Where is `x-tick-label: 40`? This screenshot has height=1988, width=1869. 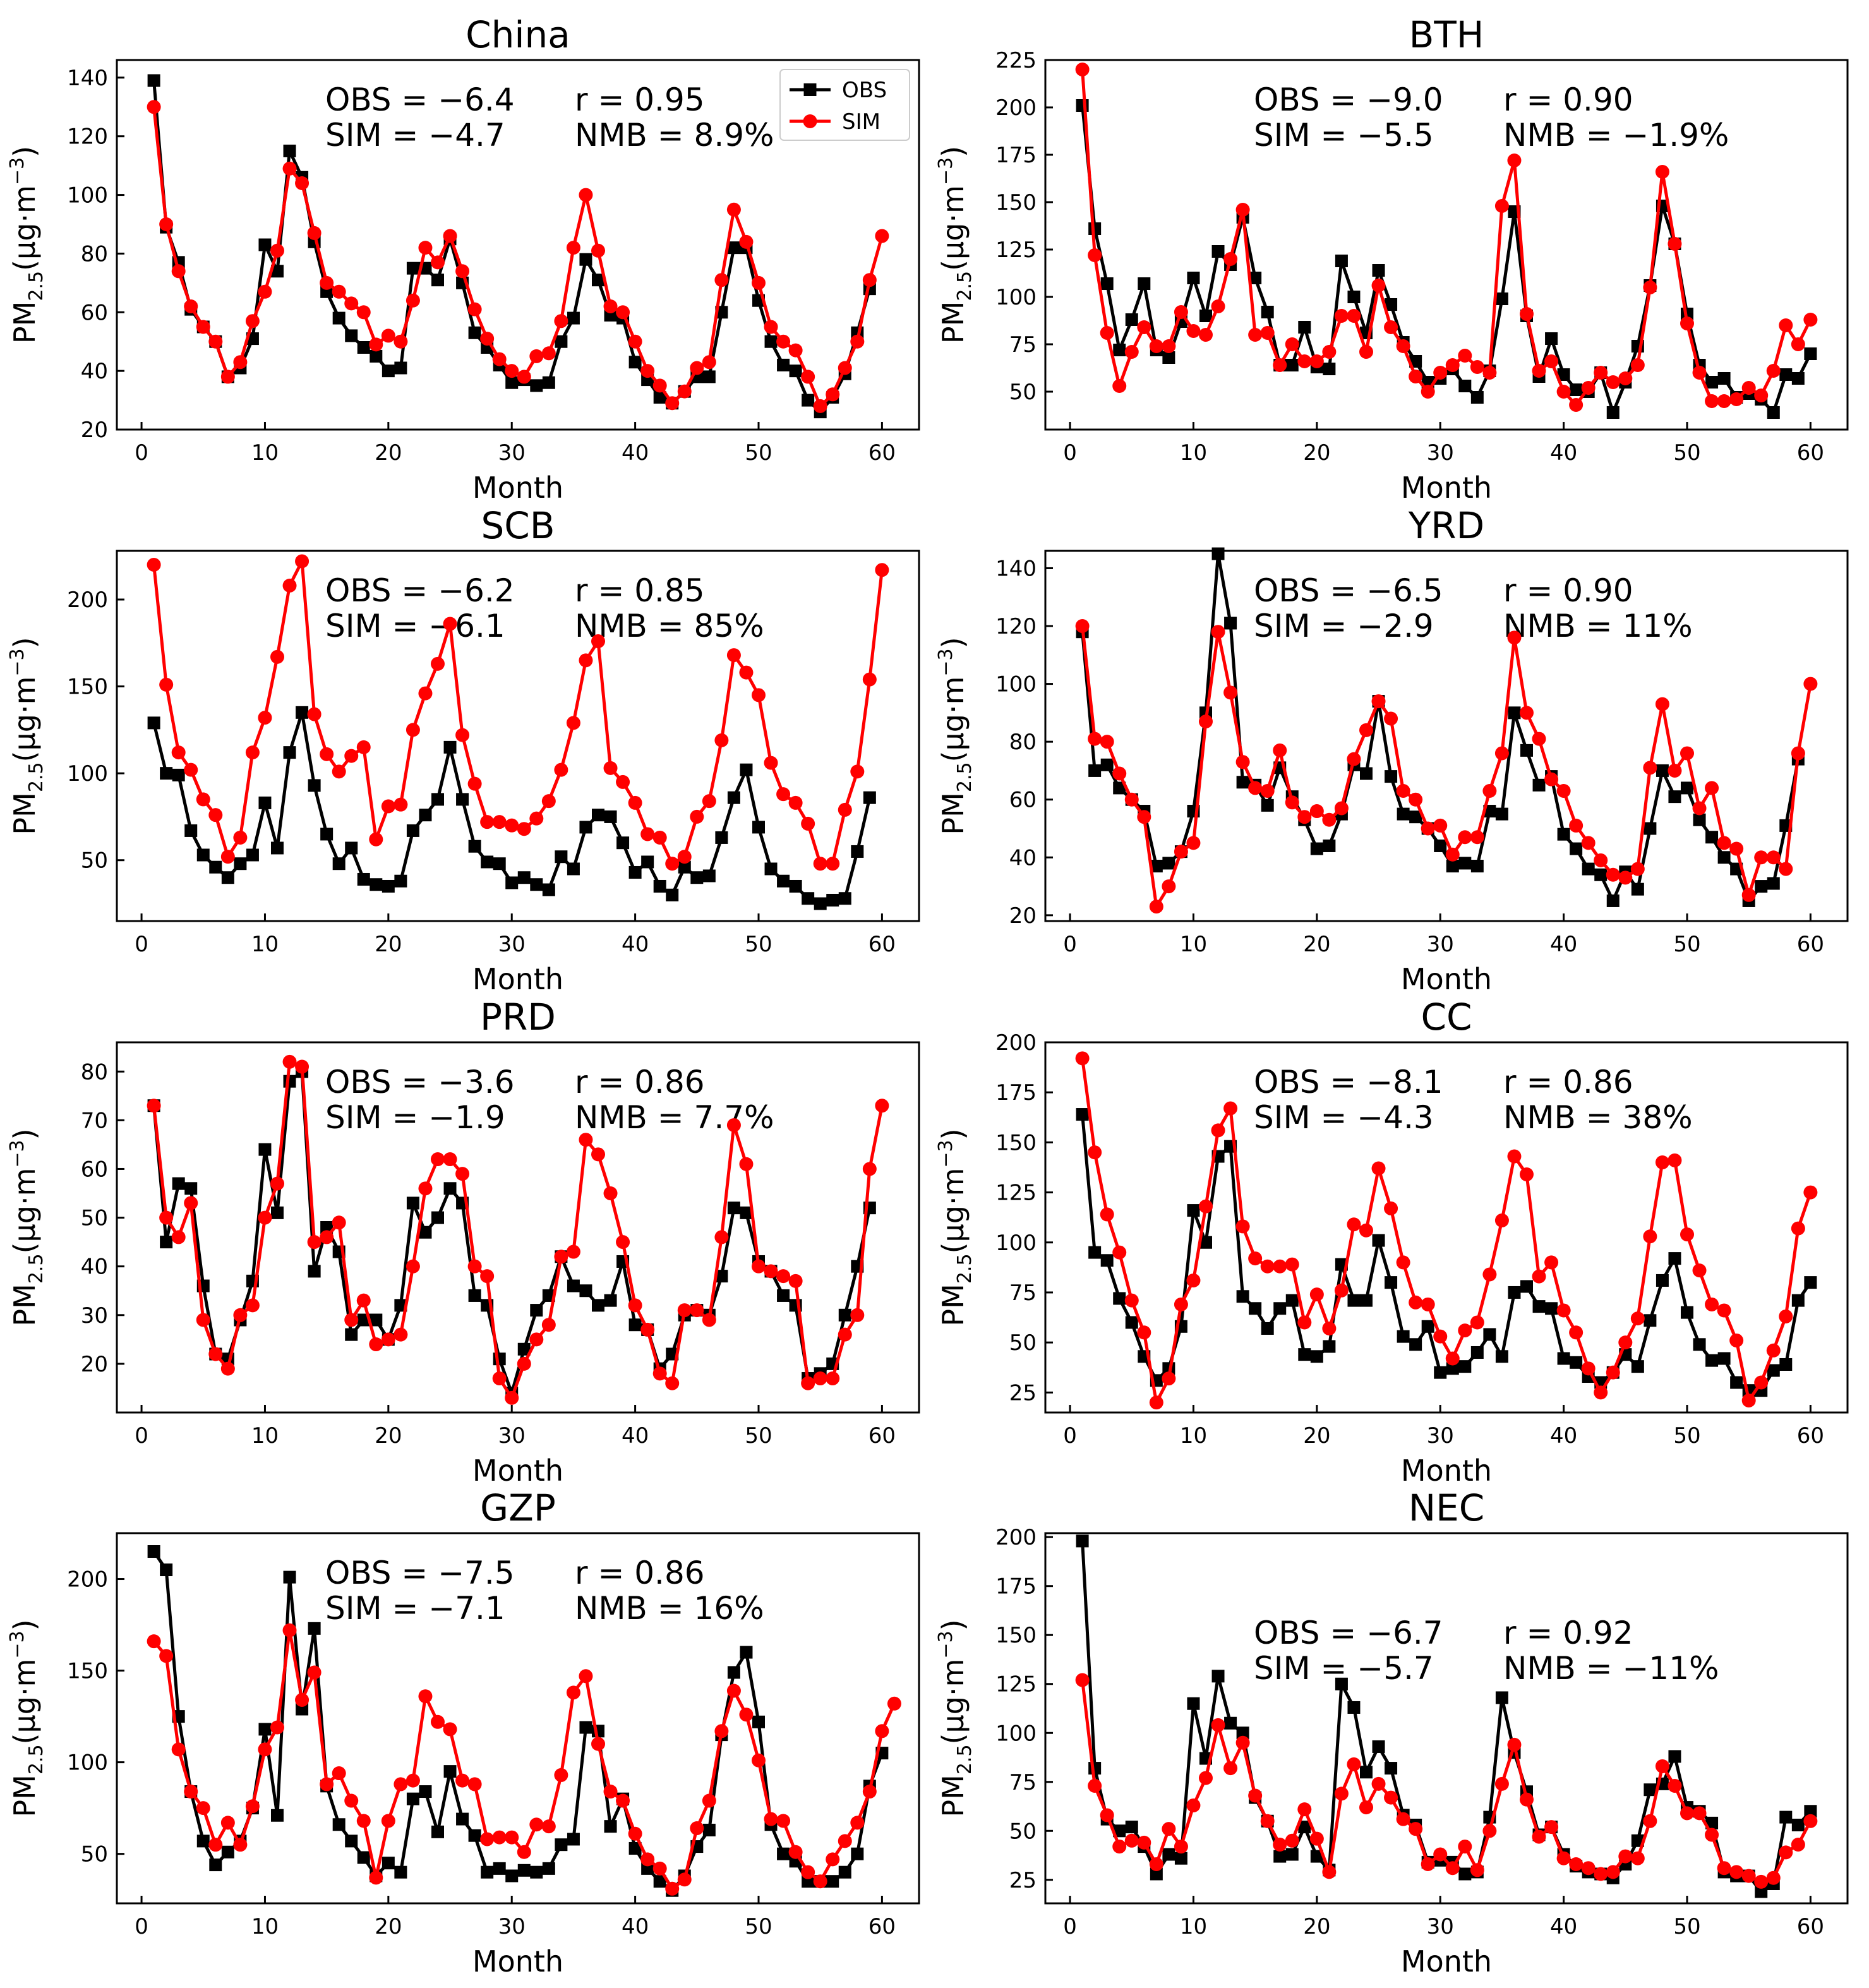
x-tick-label: 40 is located at coordinates (635, 1926).